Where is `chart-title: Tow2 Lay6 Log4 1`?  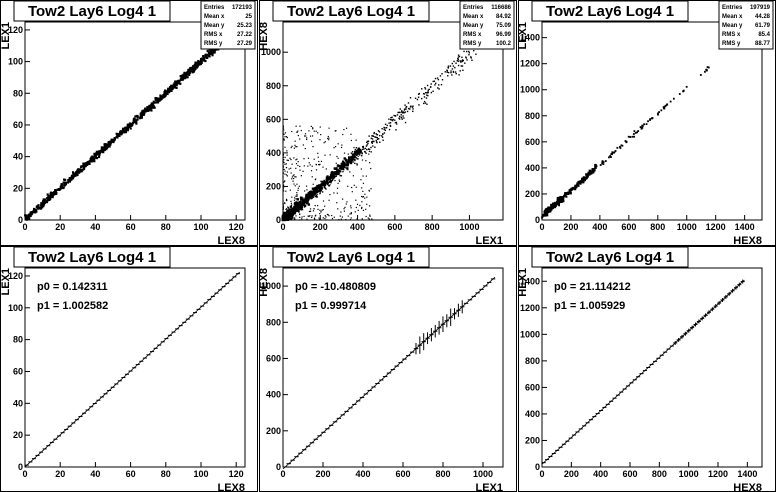
chart-title: Tow2 Lay6 Log4 1 is located at coordinates (351, 11).